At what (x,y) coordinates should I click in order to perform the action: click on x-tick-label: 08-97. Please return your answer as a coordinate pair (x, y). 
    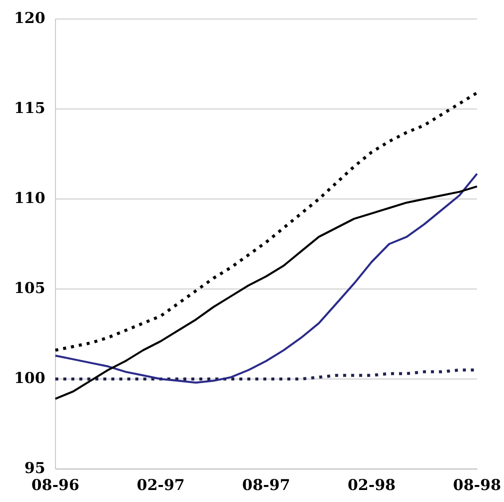
    Looking at the image, I should click on (266, 485).